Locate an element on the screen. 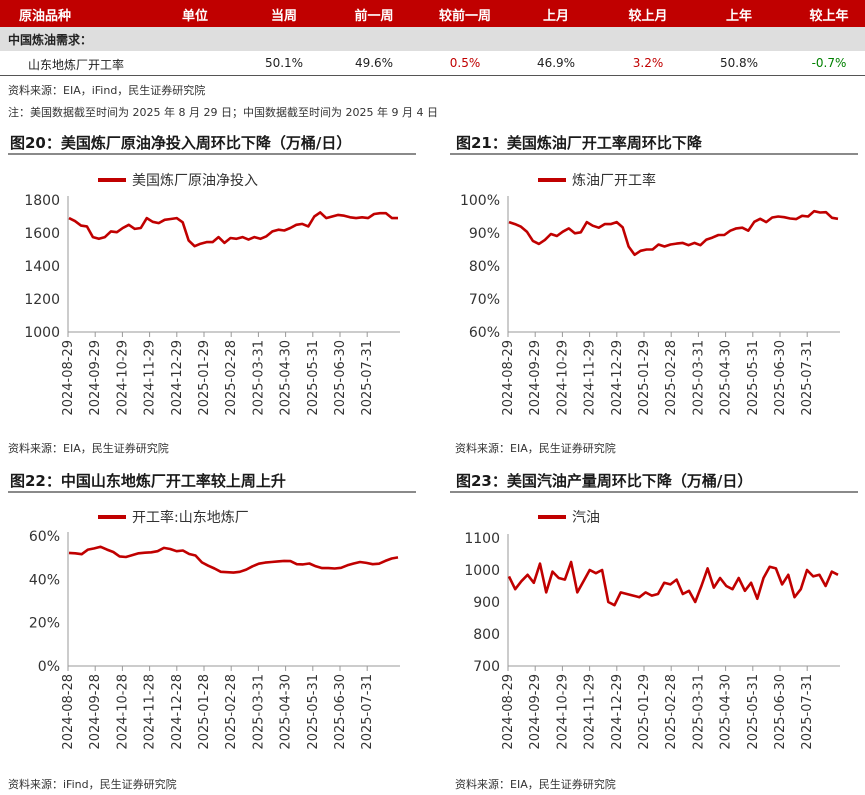 The width and height of the screenshot is (865, 795). y-tick-label: 900 is located at coordinates (486, 603).